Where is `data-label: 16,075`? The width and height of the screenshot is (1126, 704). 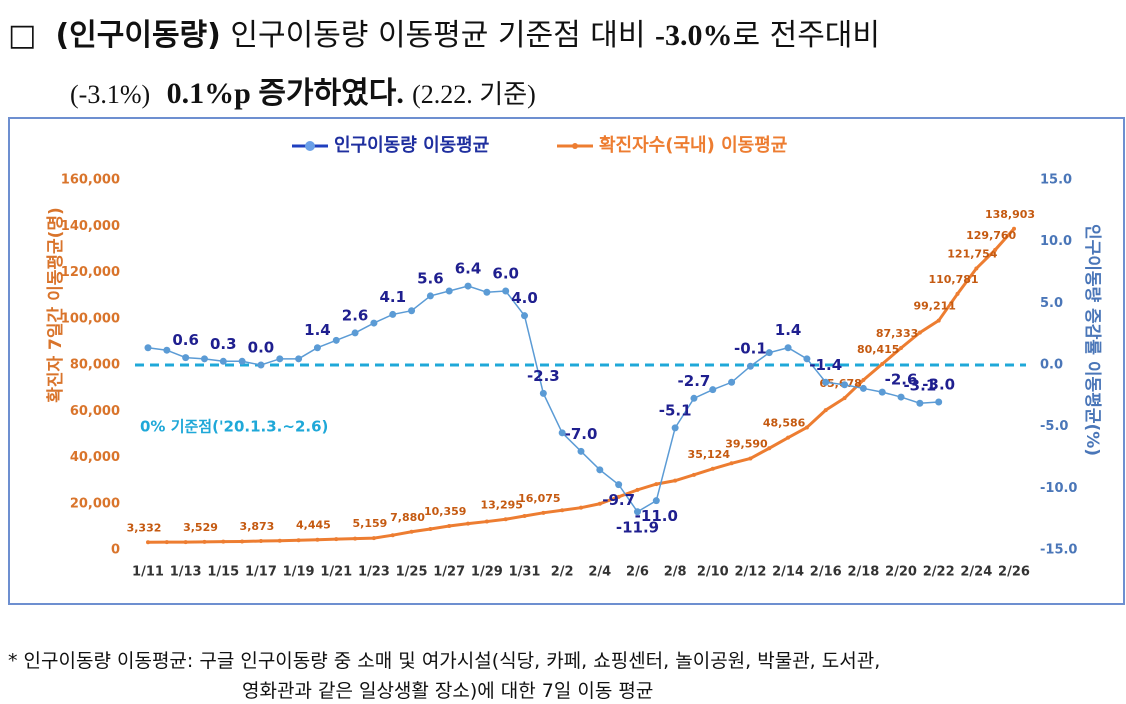 data-label: 16,075 is located at coordinates (539, 498).